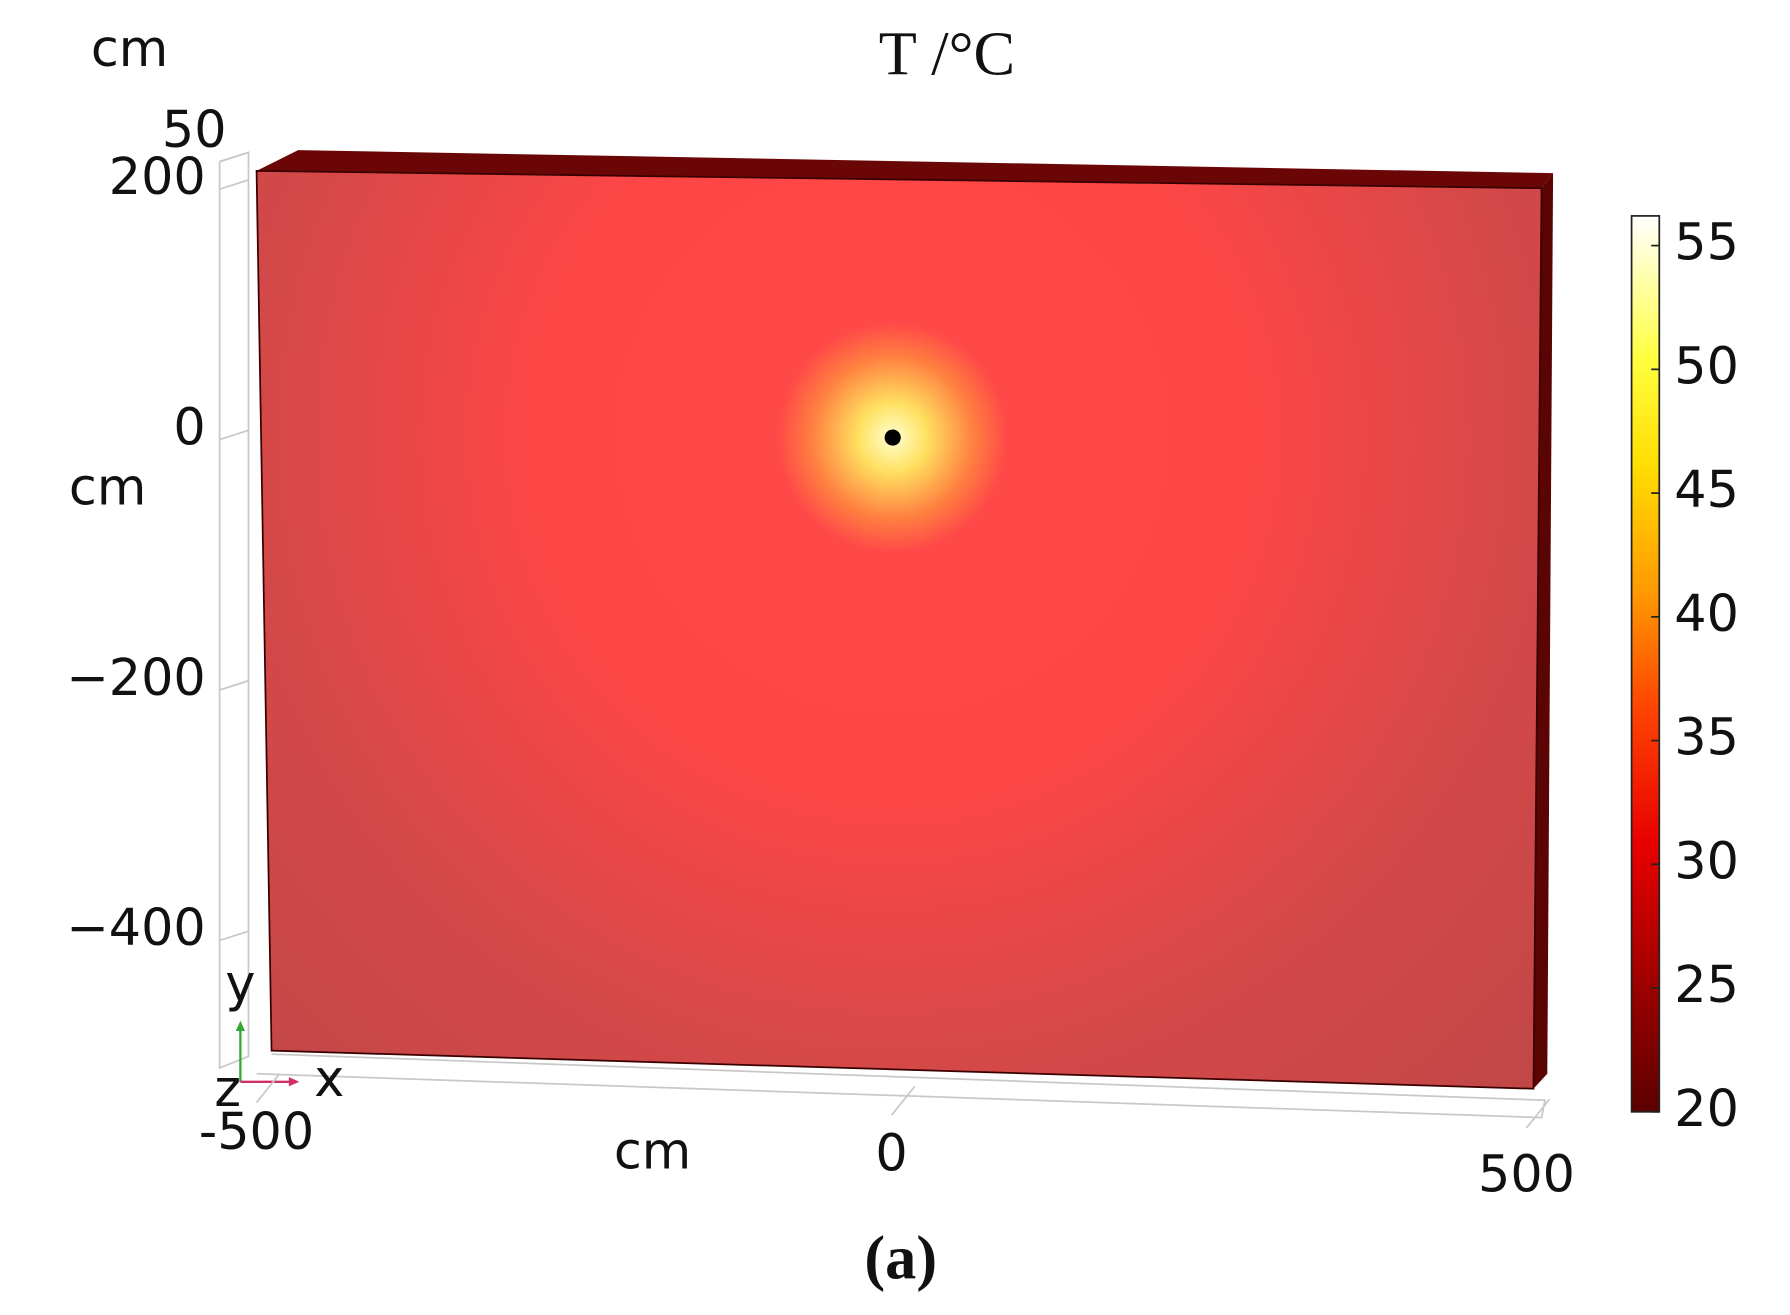  What do you see at coordinates (1706, 365) in the screenshot?
I see `colorbar-tick-label: 50` at bounding box center [1706, 365].